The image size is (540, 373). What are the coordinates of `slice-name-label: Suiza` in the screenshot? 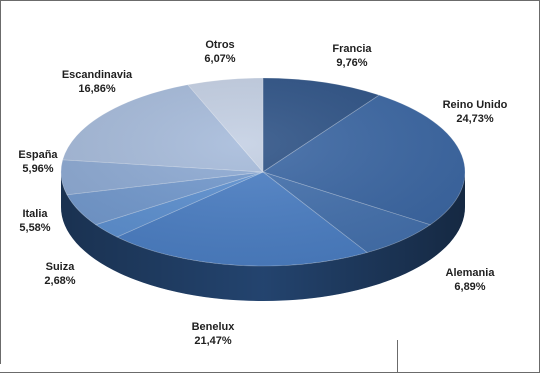 It's located at (61, 267).